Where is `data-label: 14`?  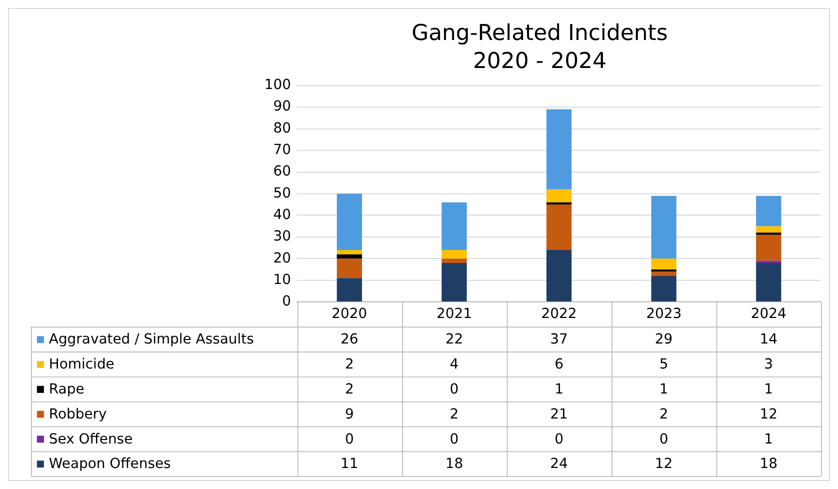 data-label: 14 is located at coordinates (769, 340).